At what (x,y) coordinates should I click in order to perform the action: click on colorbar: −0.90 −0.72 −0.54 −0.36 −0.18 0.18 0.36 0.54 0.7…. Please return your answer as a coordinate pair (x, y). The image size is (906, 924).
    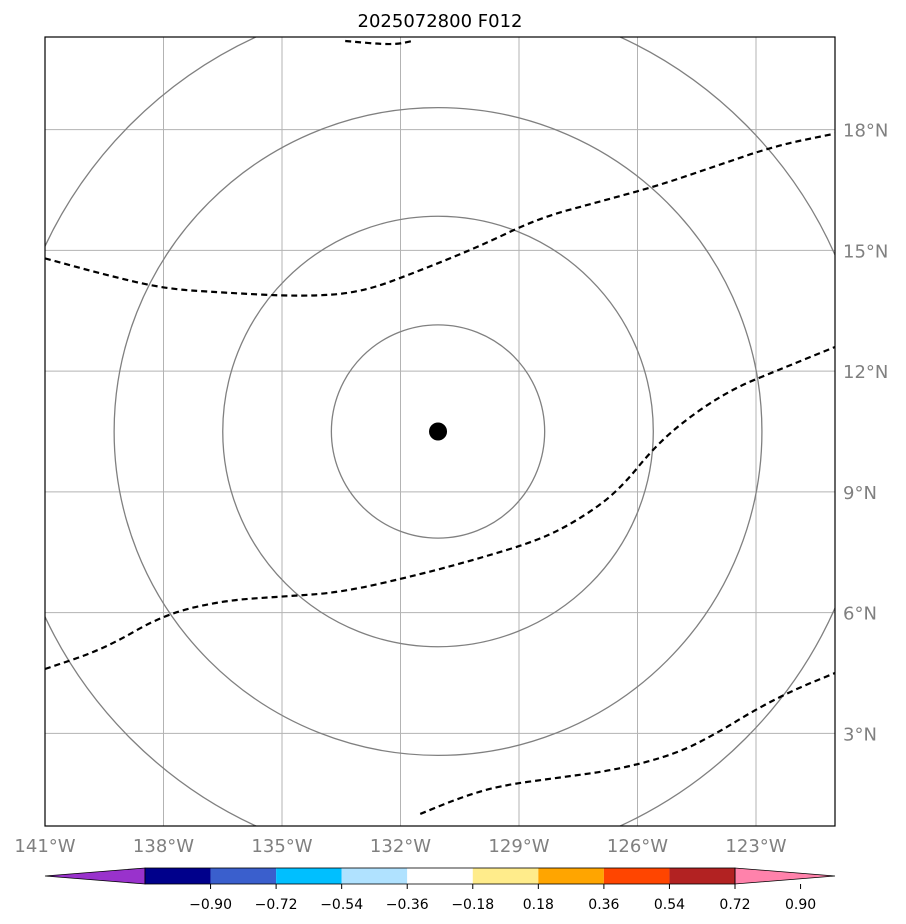
    Looking at the image, I should click on (440, 890).